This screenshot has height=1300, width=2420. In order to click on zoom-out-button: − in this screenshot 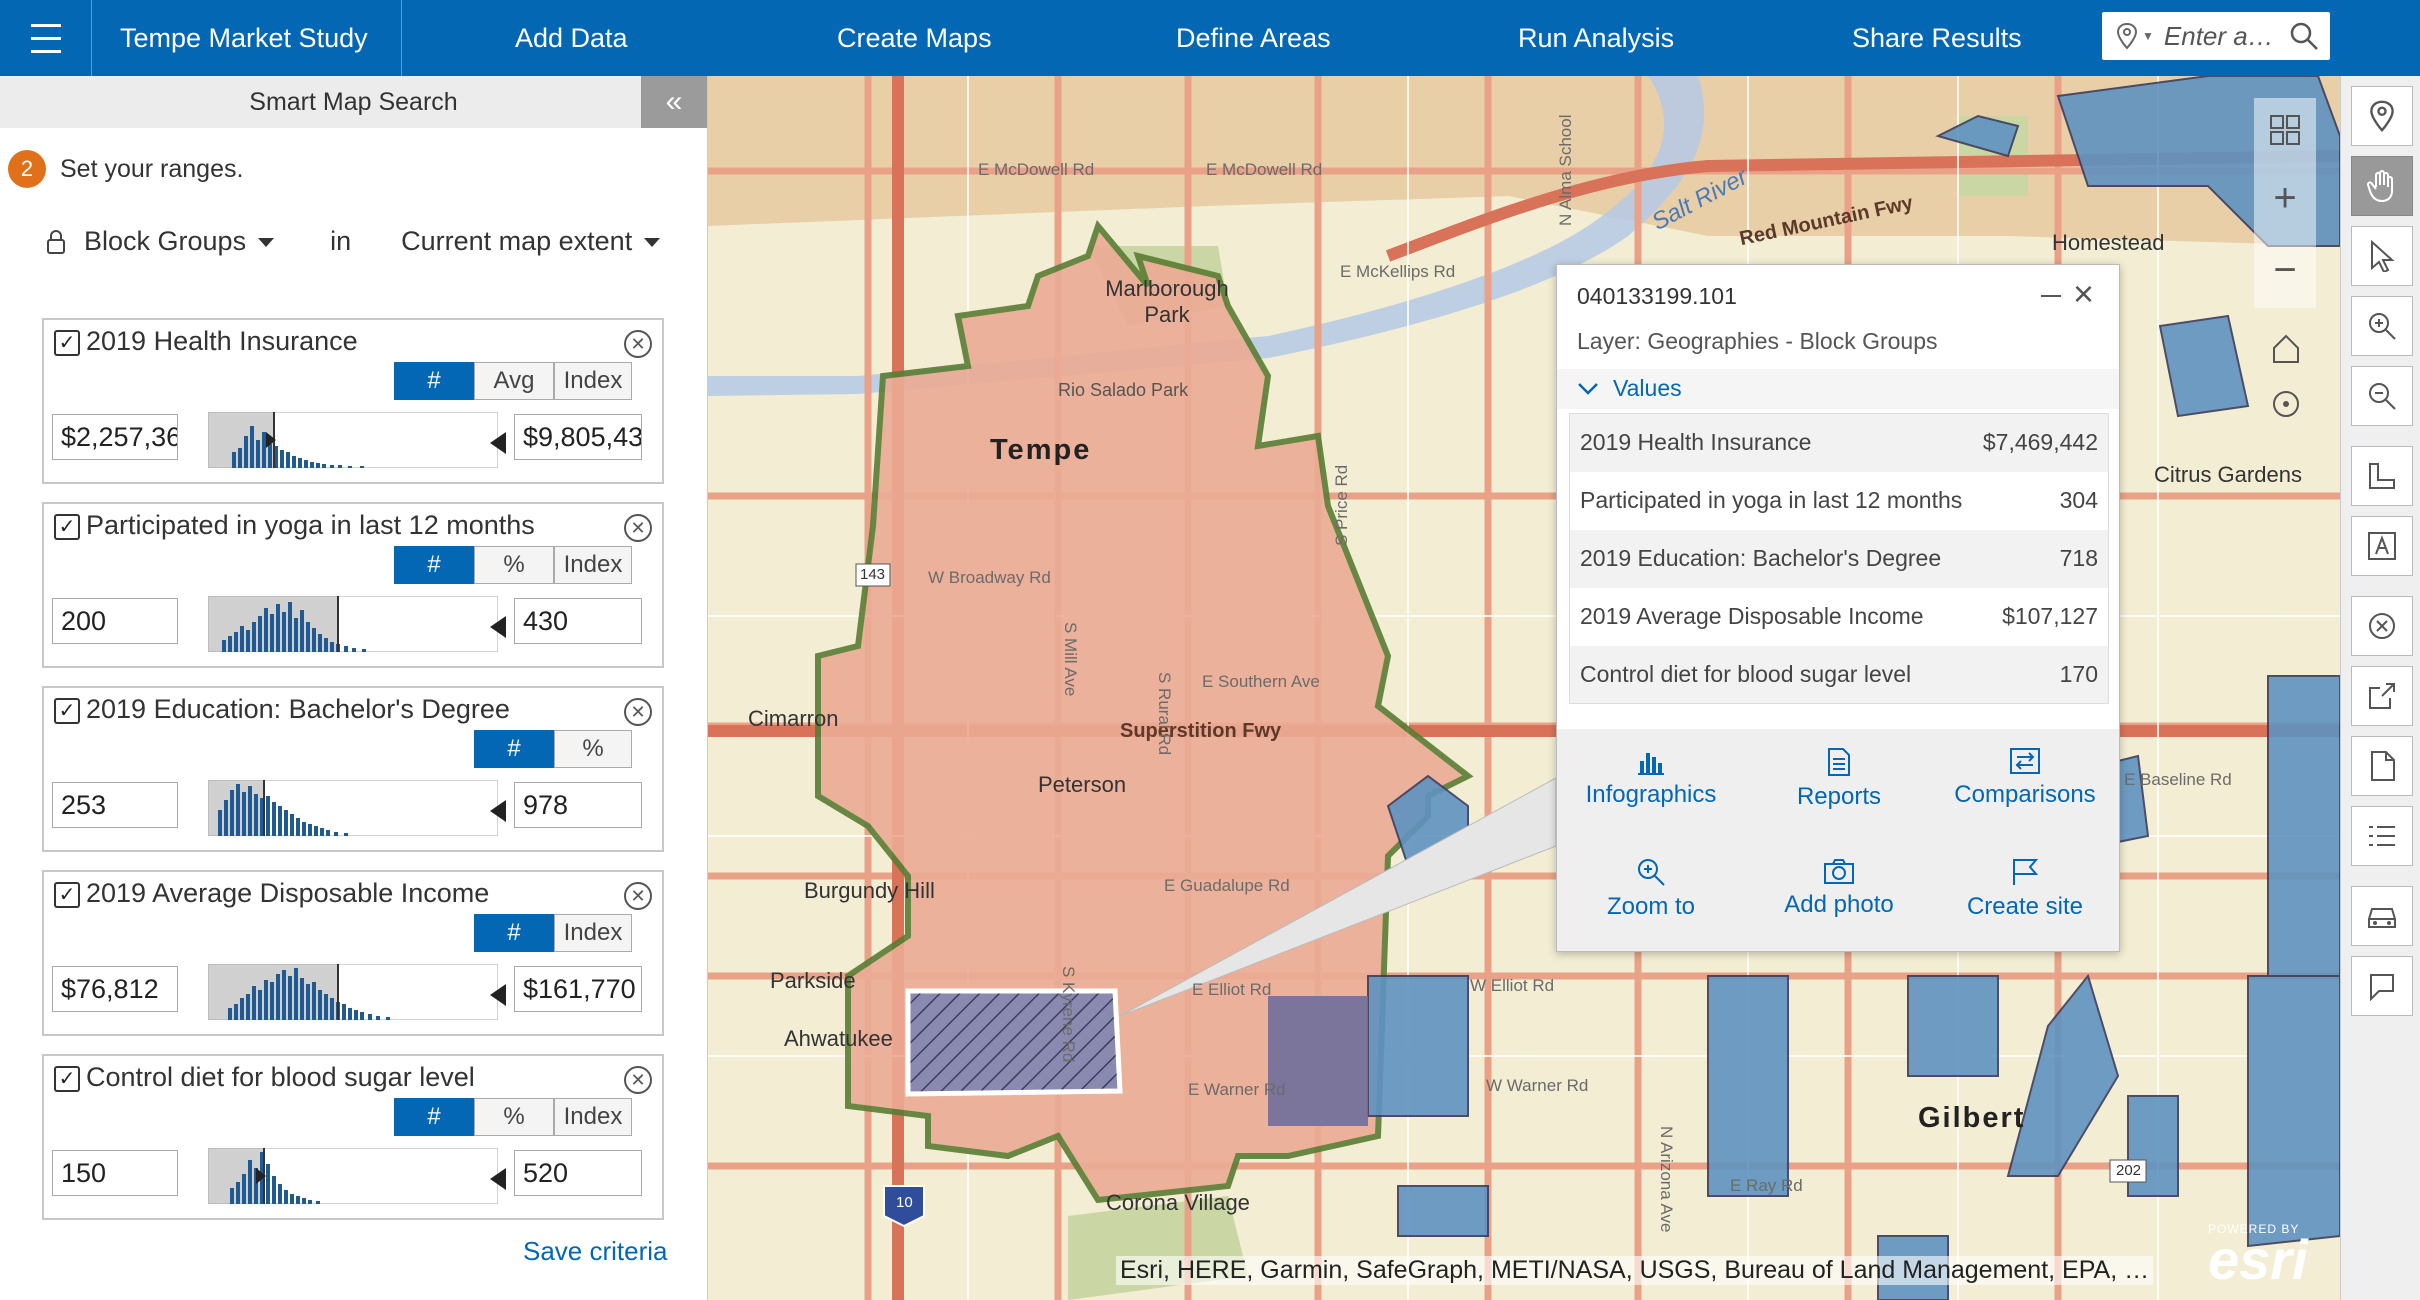, I will do `click(2285, 269)`.